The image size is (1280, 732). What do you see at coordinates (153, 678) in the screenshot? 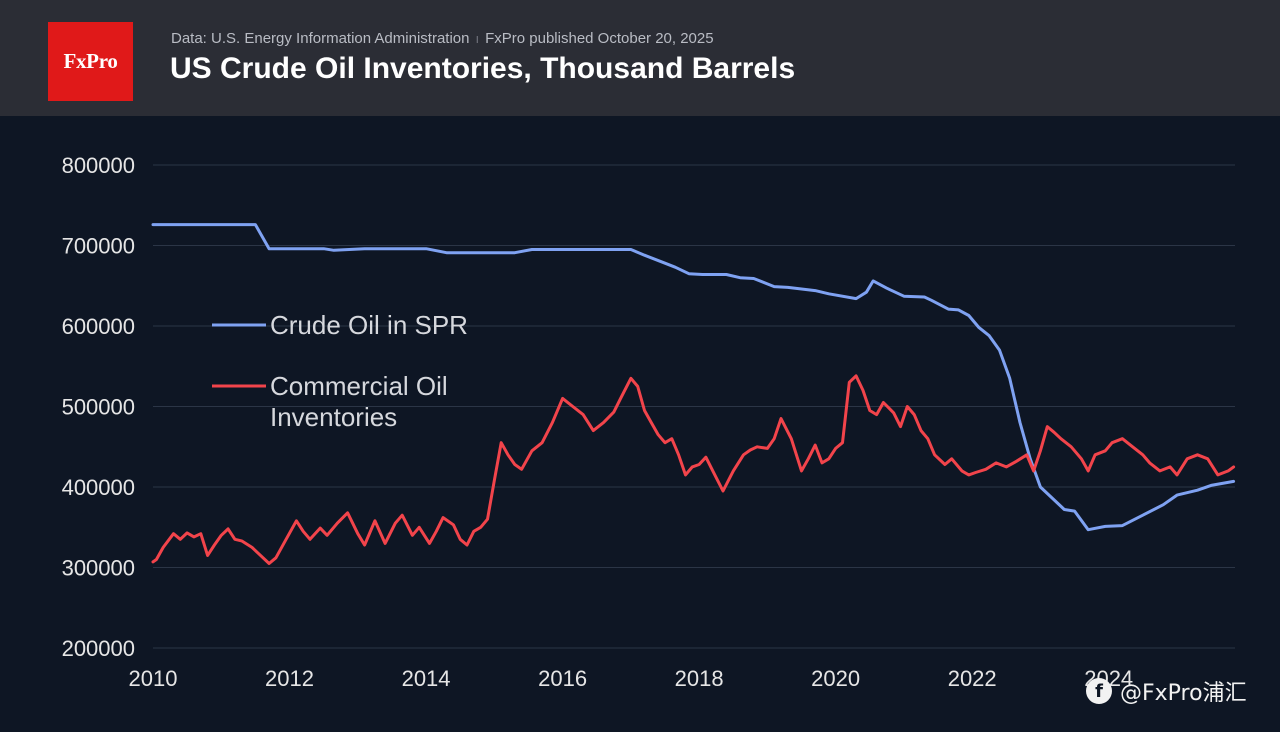
I see `x-tick-label: 2010` at bounding box center [153, 678].